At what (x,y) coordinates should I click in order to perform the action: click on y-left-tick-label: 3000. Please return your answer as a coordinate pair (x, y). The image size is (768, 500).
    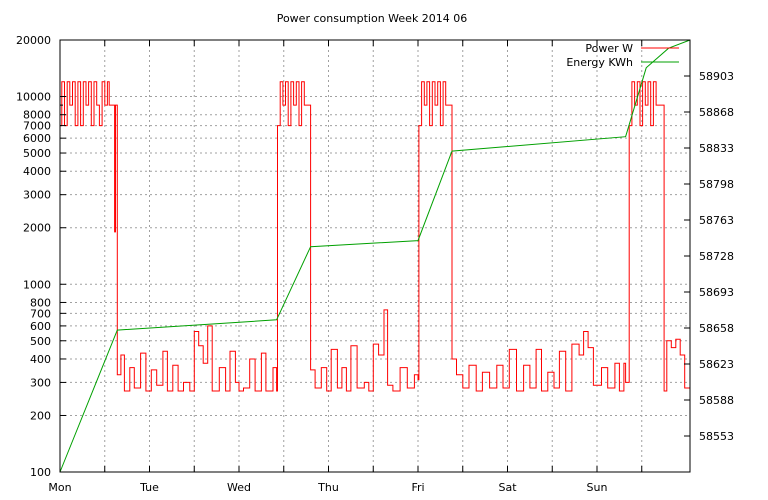
    Looking at the image, I should click on (37, 195).